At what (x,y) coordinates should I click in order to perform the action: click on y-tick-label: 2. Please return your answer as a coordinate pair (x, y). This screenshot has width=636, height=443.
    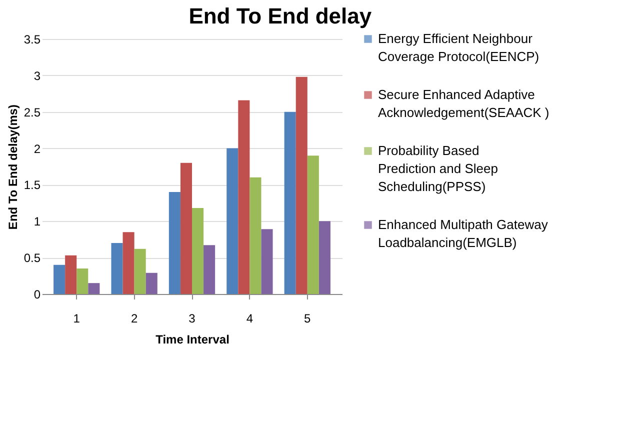
    Looking at the image, I should click on (37, 149).